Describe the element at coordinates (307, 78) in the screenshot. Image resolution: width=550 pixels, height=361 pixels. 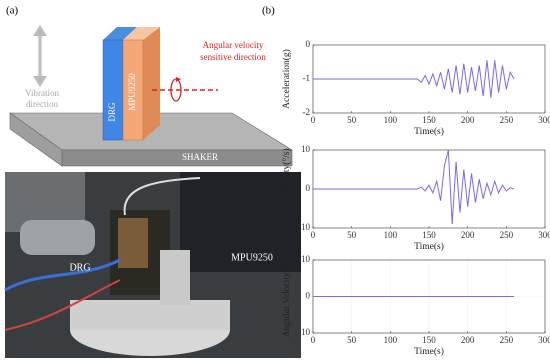
I see `y-tick-label: -1` at that location.